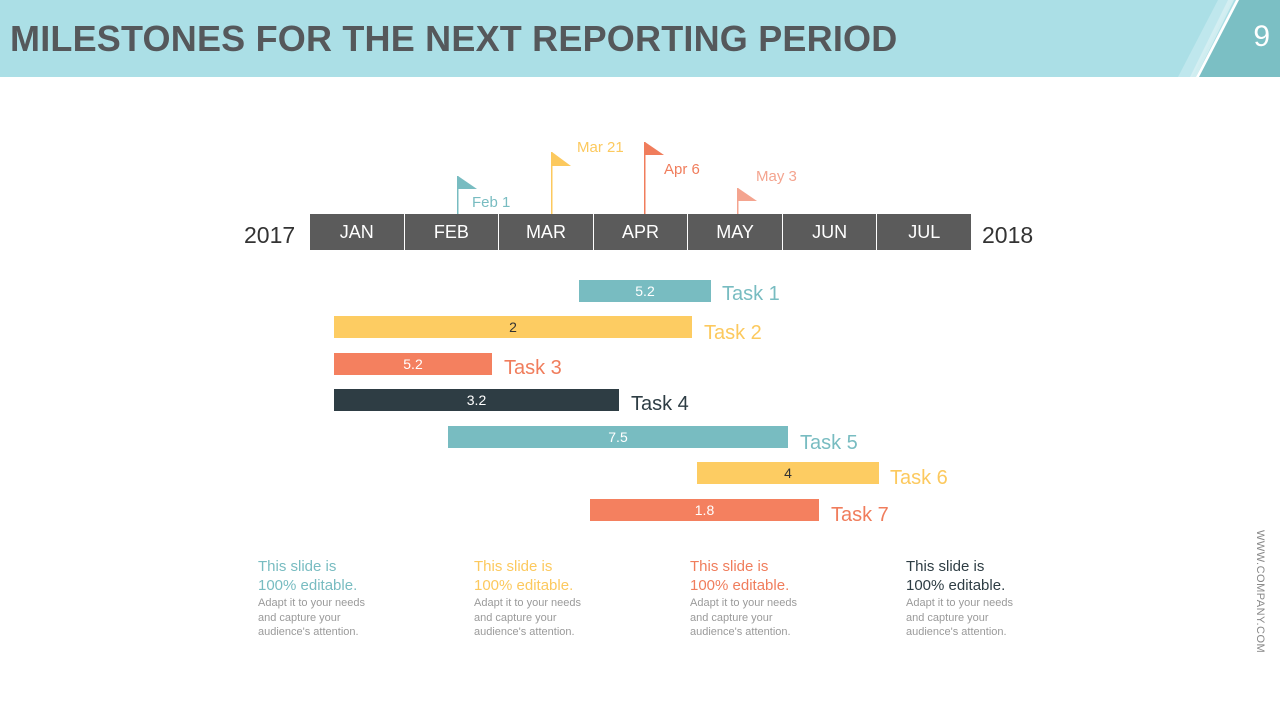 Image resolution: width=1280 pixels, height=720 pixels. I want to click on task-bar-2: 2, so click(513, 327).